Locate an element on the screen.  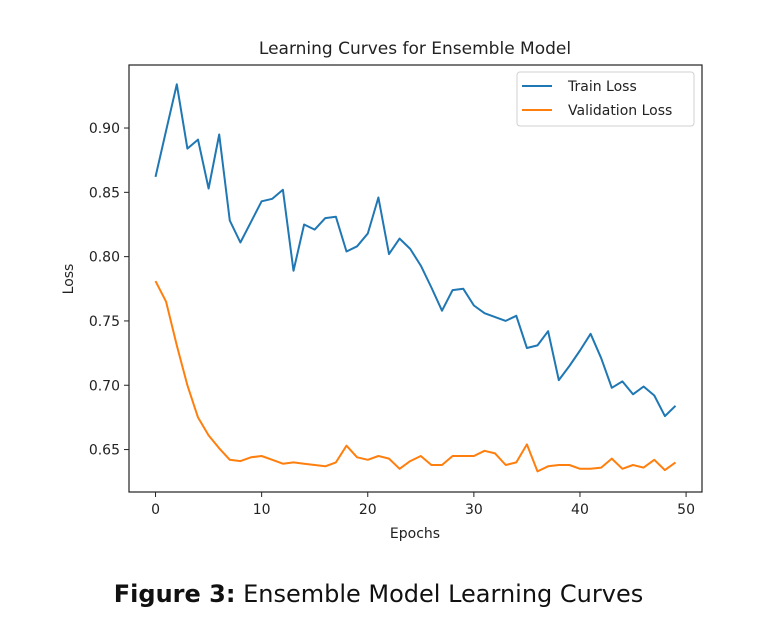
y-tick-label: 0.65 is located at coordinates (104, 451).